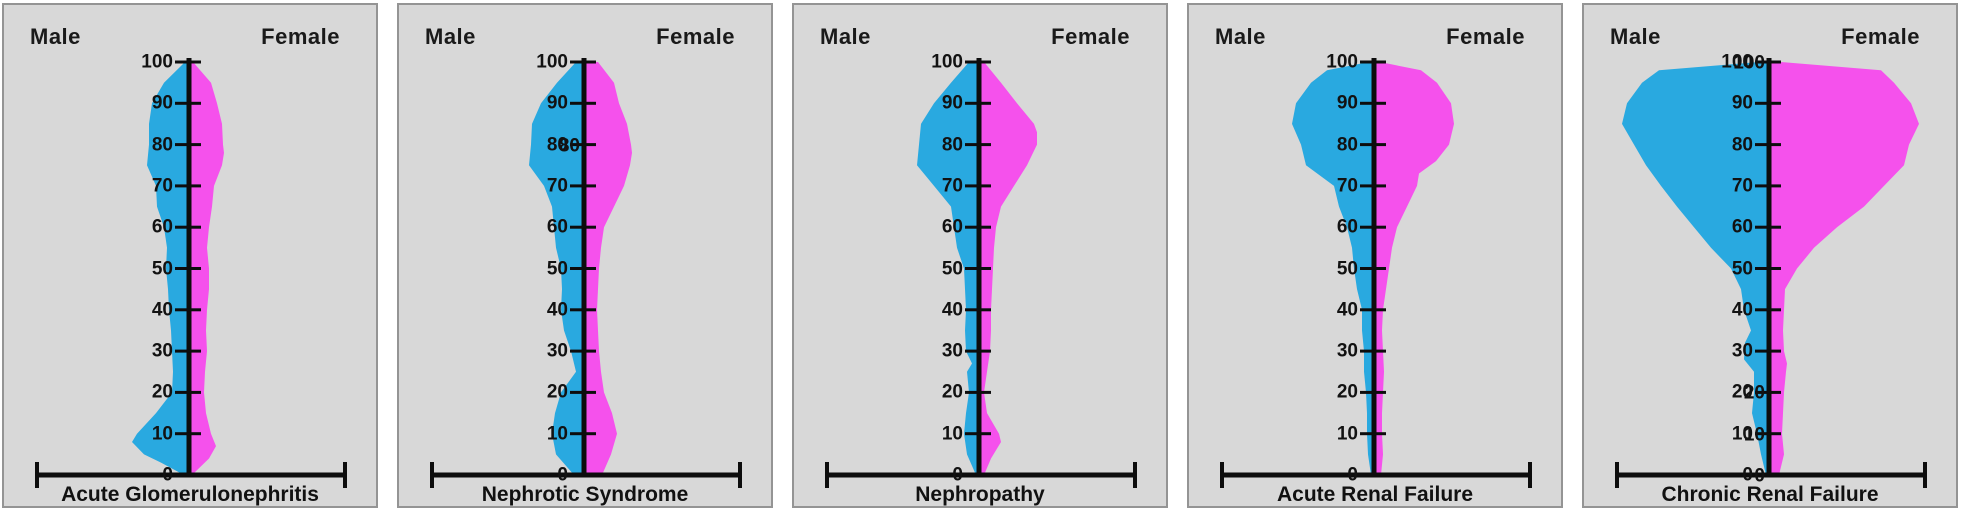  I want to click on panel-title: Acute Renal Failure, so click(1375, 494).